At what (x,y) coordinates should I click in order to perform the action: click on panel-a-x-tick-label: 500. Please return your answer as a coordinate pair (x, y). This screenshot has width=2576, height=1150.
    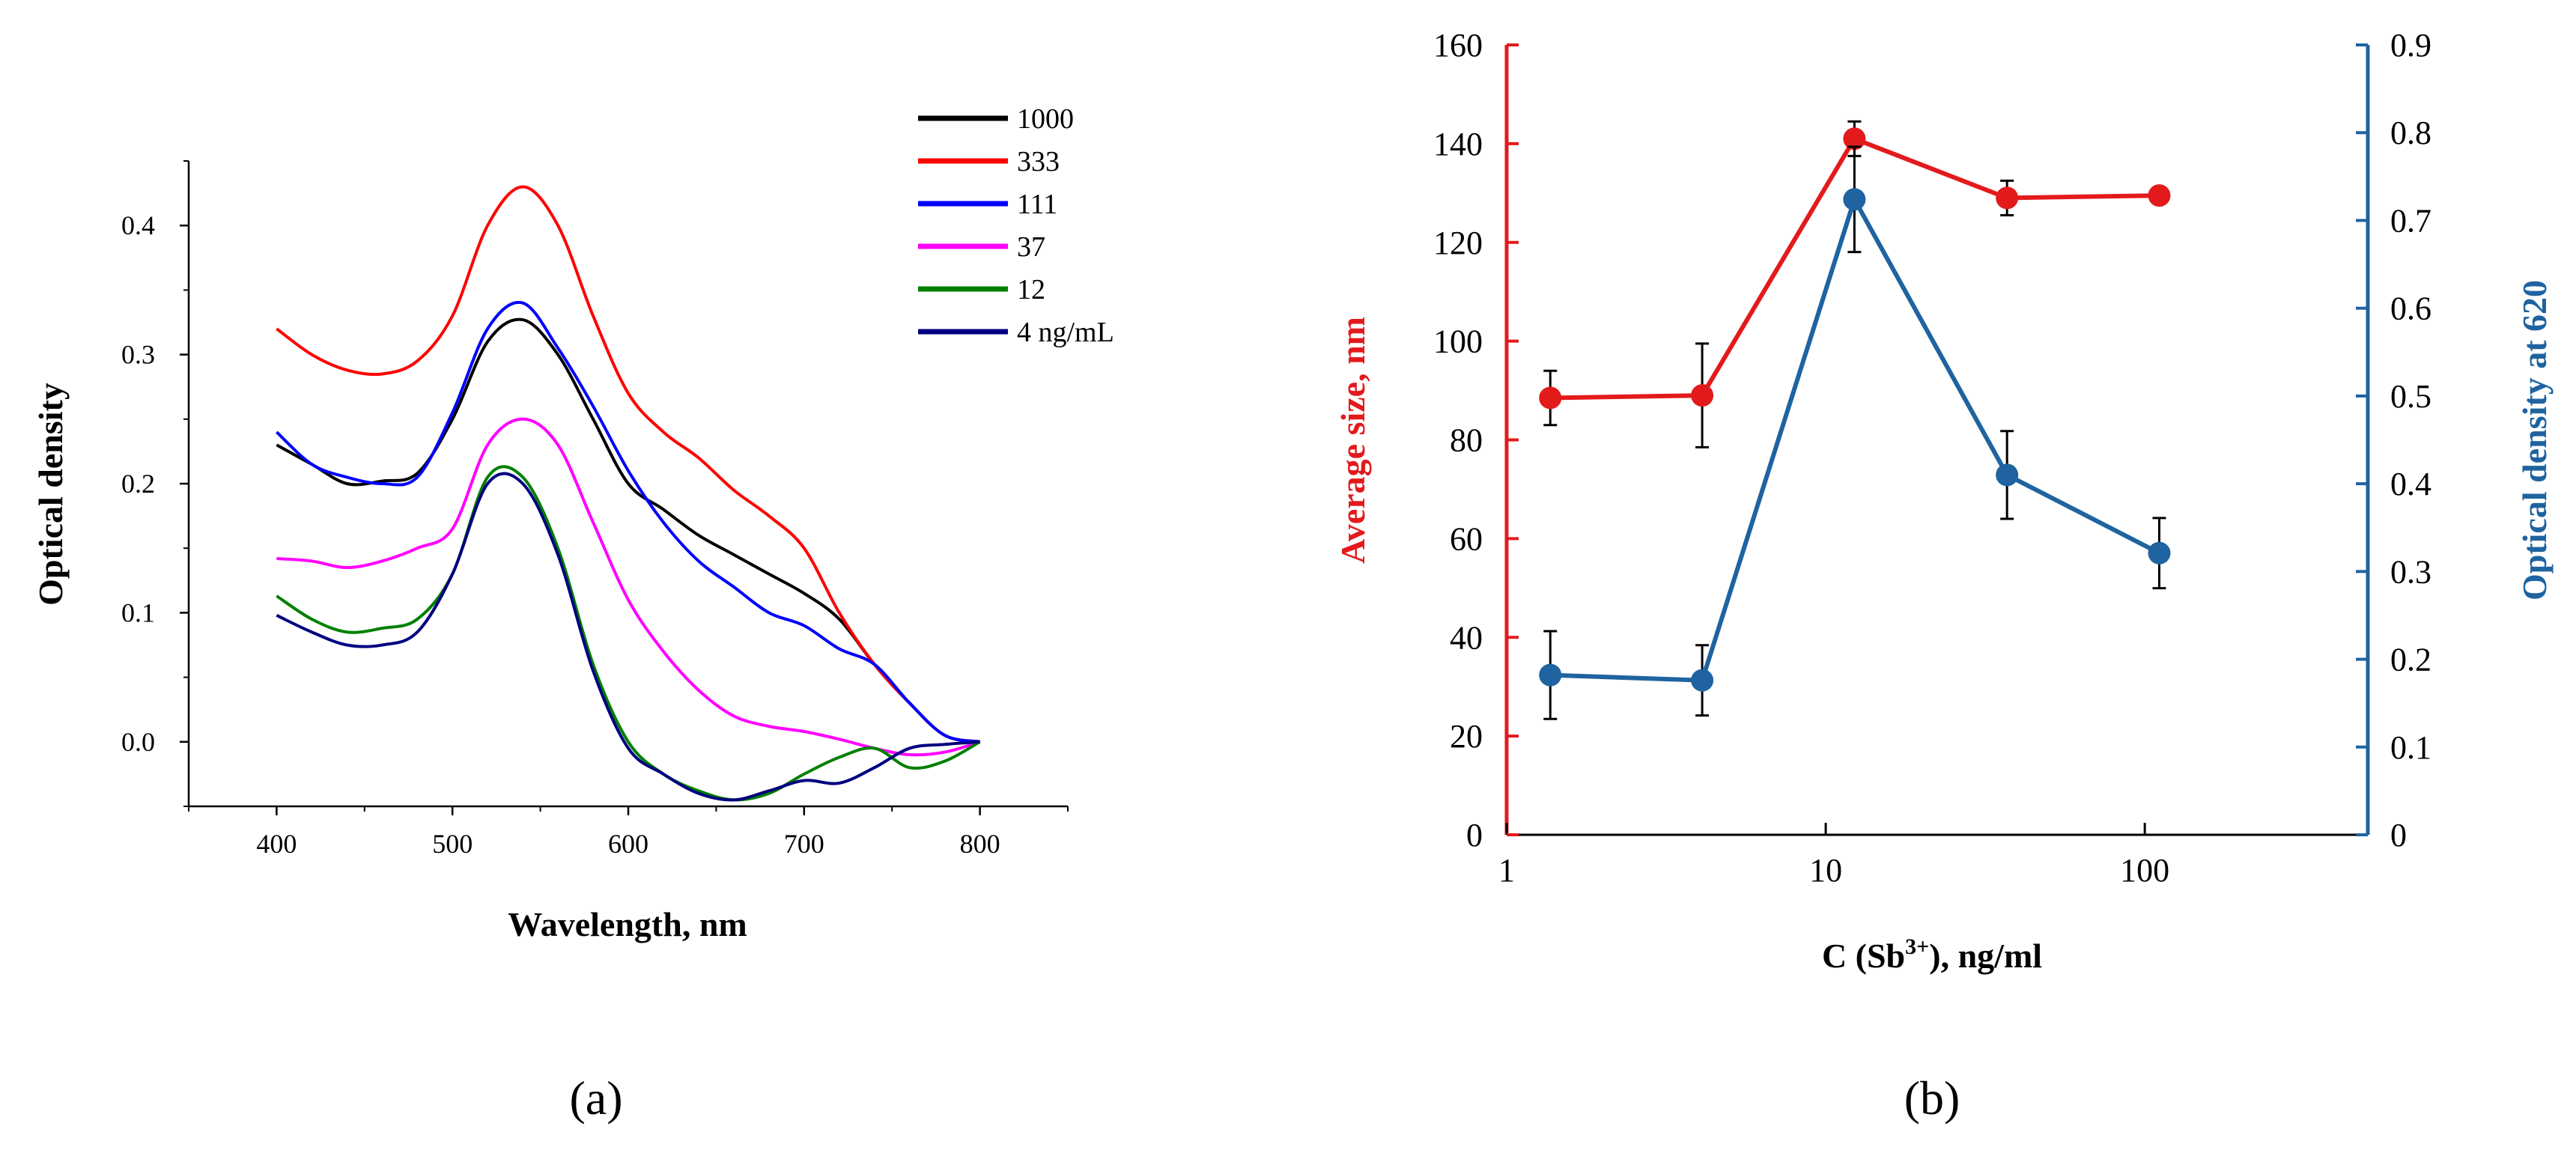
    Looking at the image, I should click on (452, 844).